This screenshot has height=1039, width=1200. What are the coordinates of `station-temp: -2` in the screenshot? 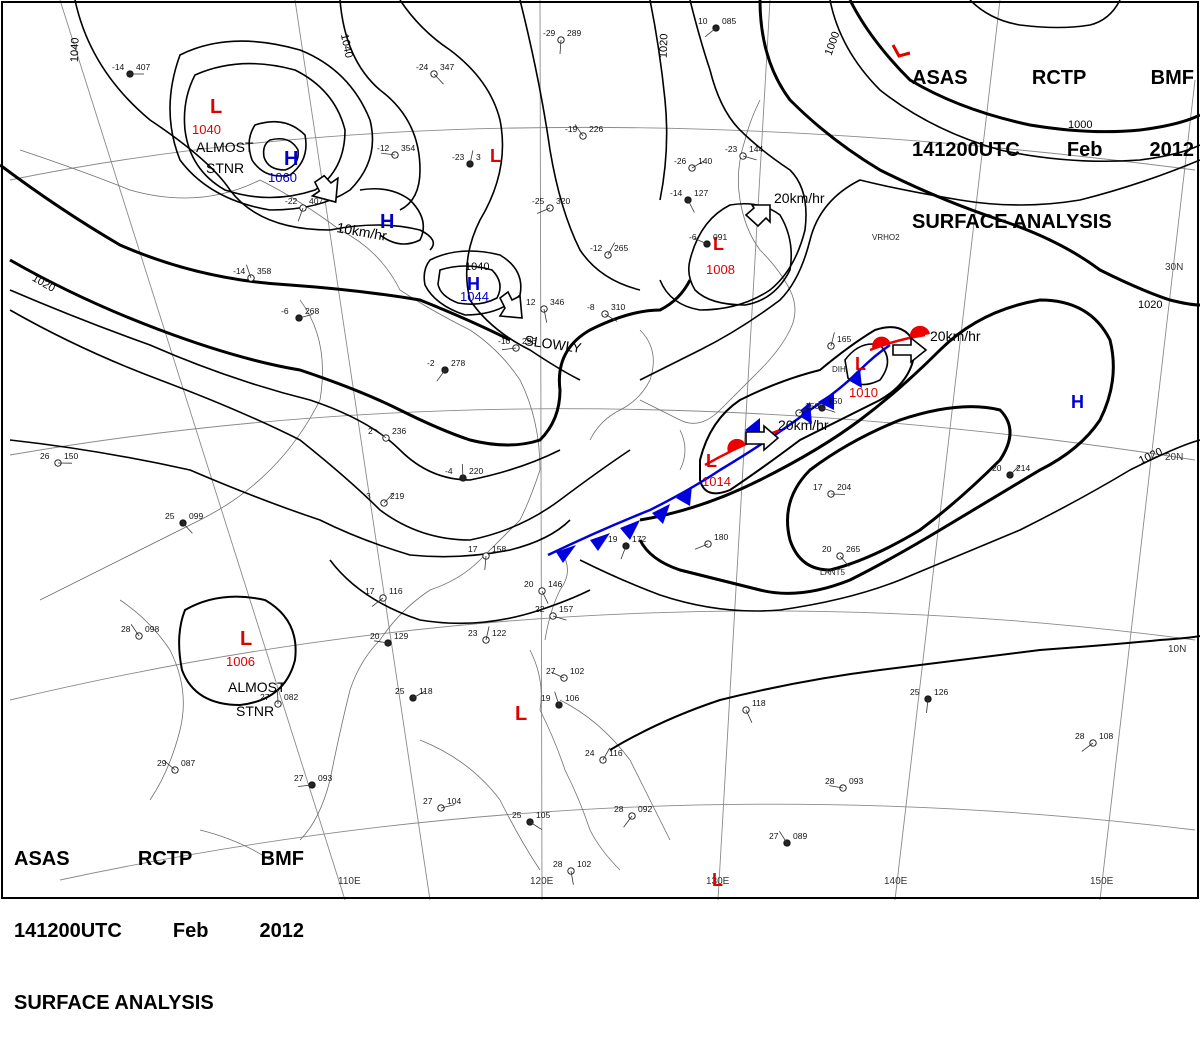 It's located at (431, 363).